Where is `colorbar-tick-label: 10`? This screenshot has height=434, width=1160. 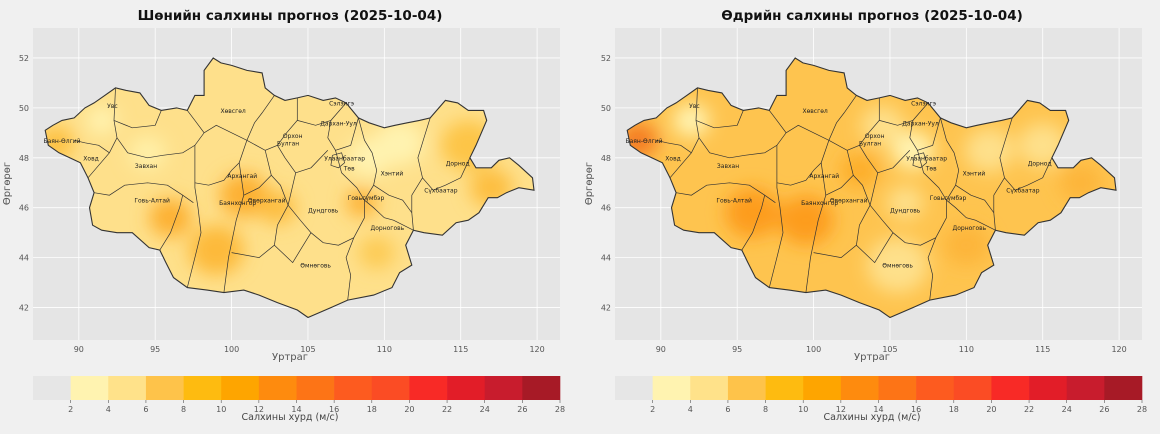
colorbar-tick-label: 10 is located at coordinates (803, 409).